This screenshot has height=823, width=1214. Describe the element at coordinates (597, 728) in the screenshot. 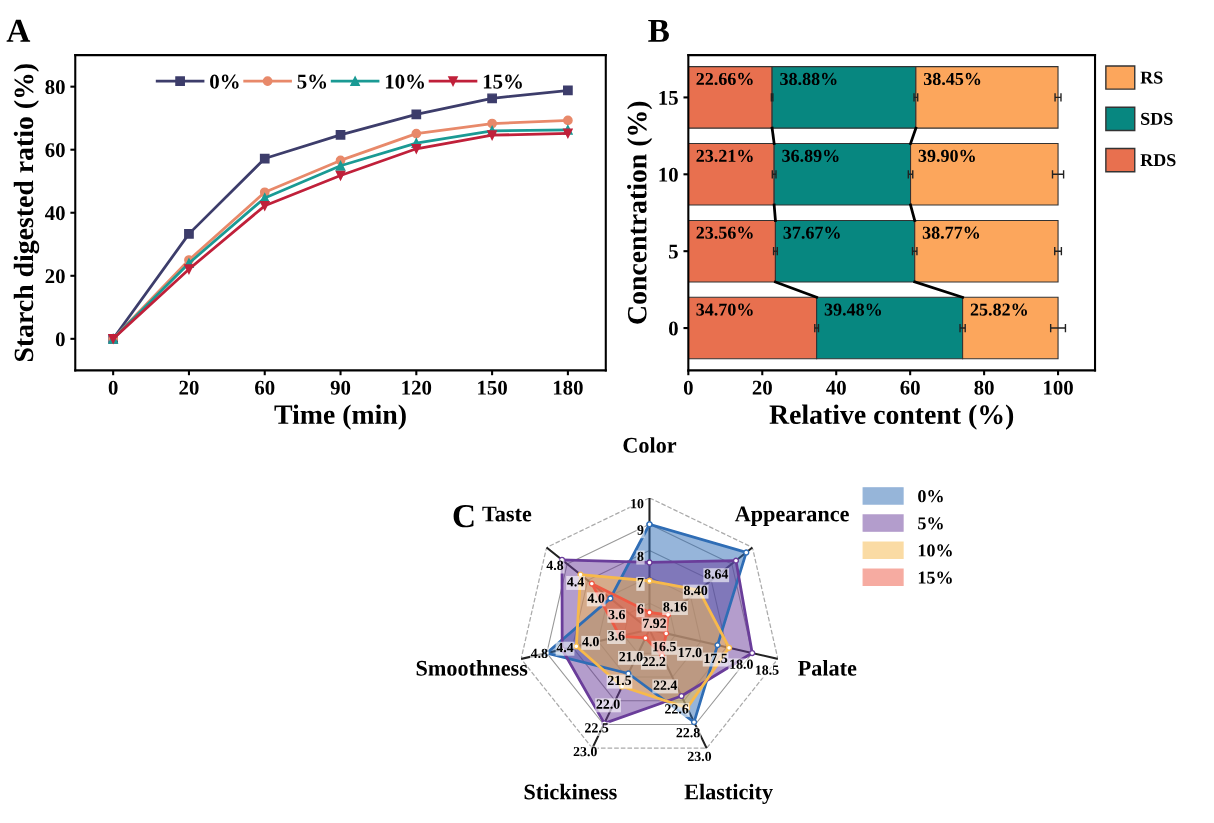

I see `text: 22.5` at that location.